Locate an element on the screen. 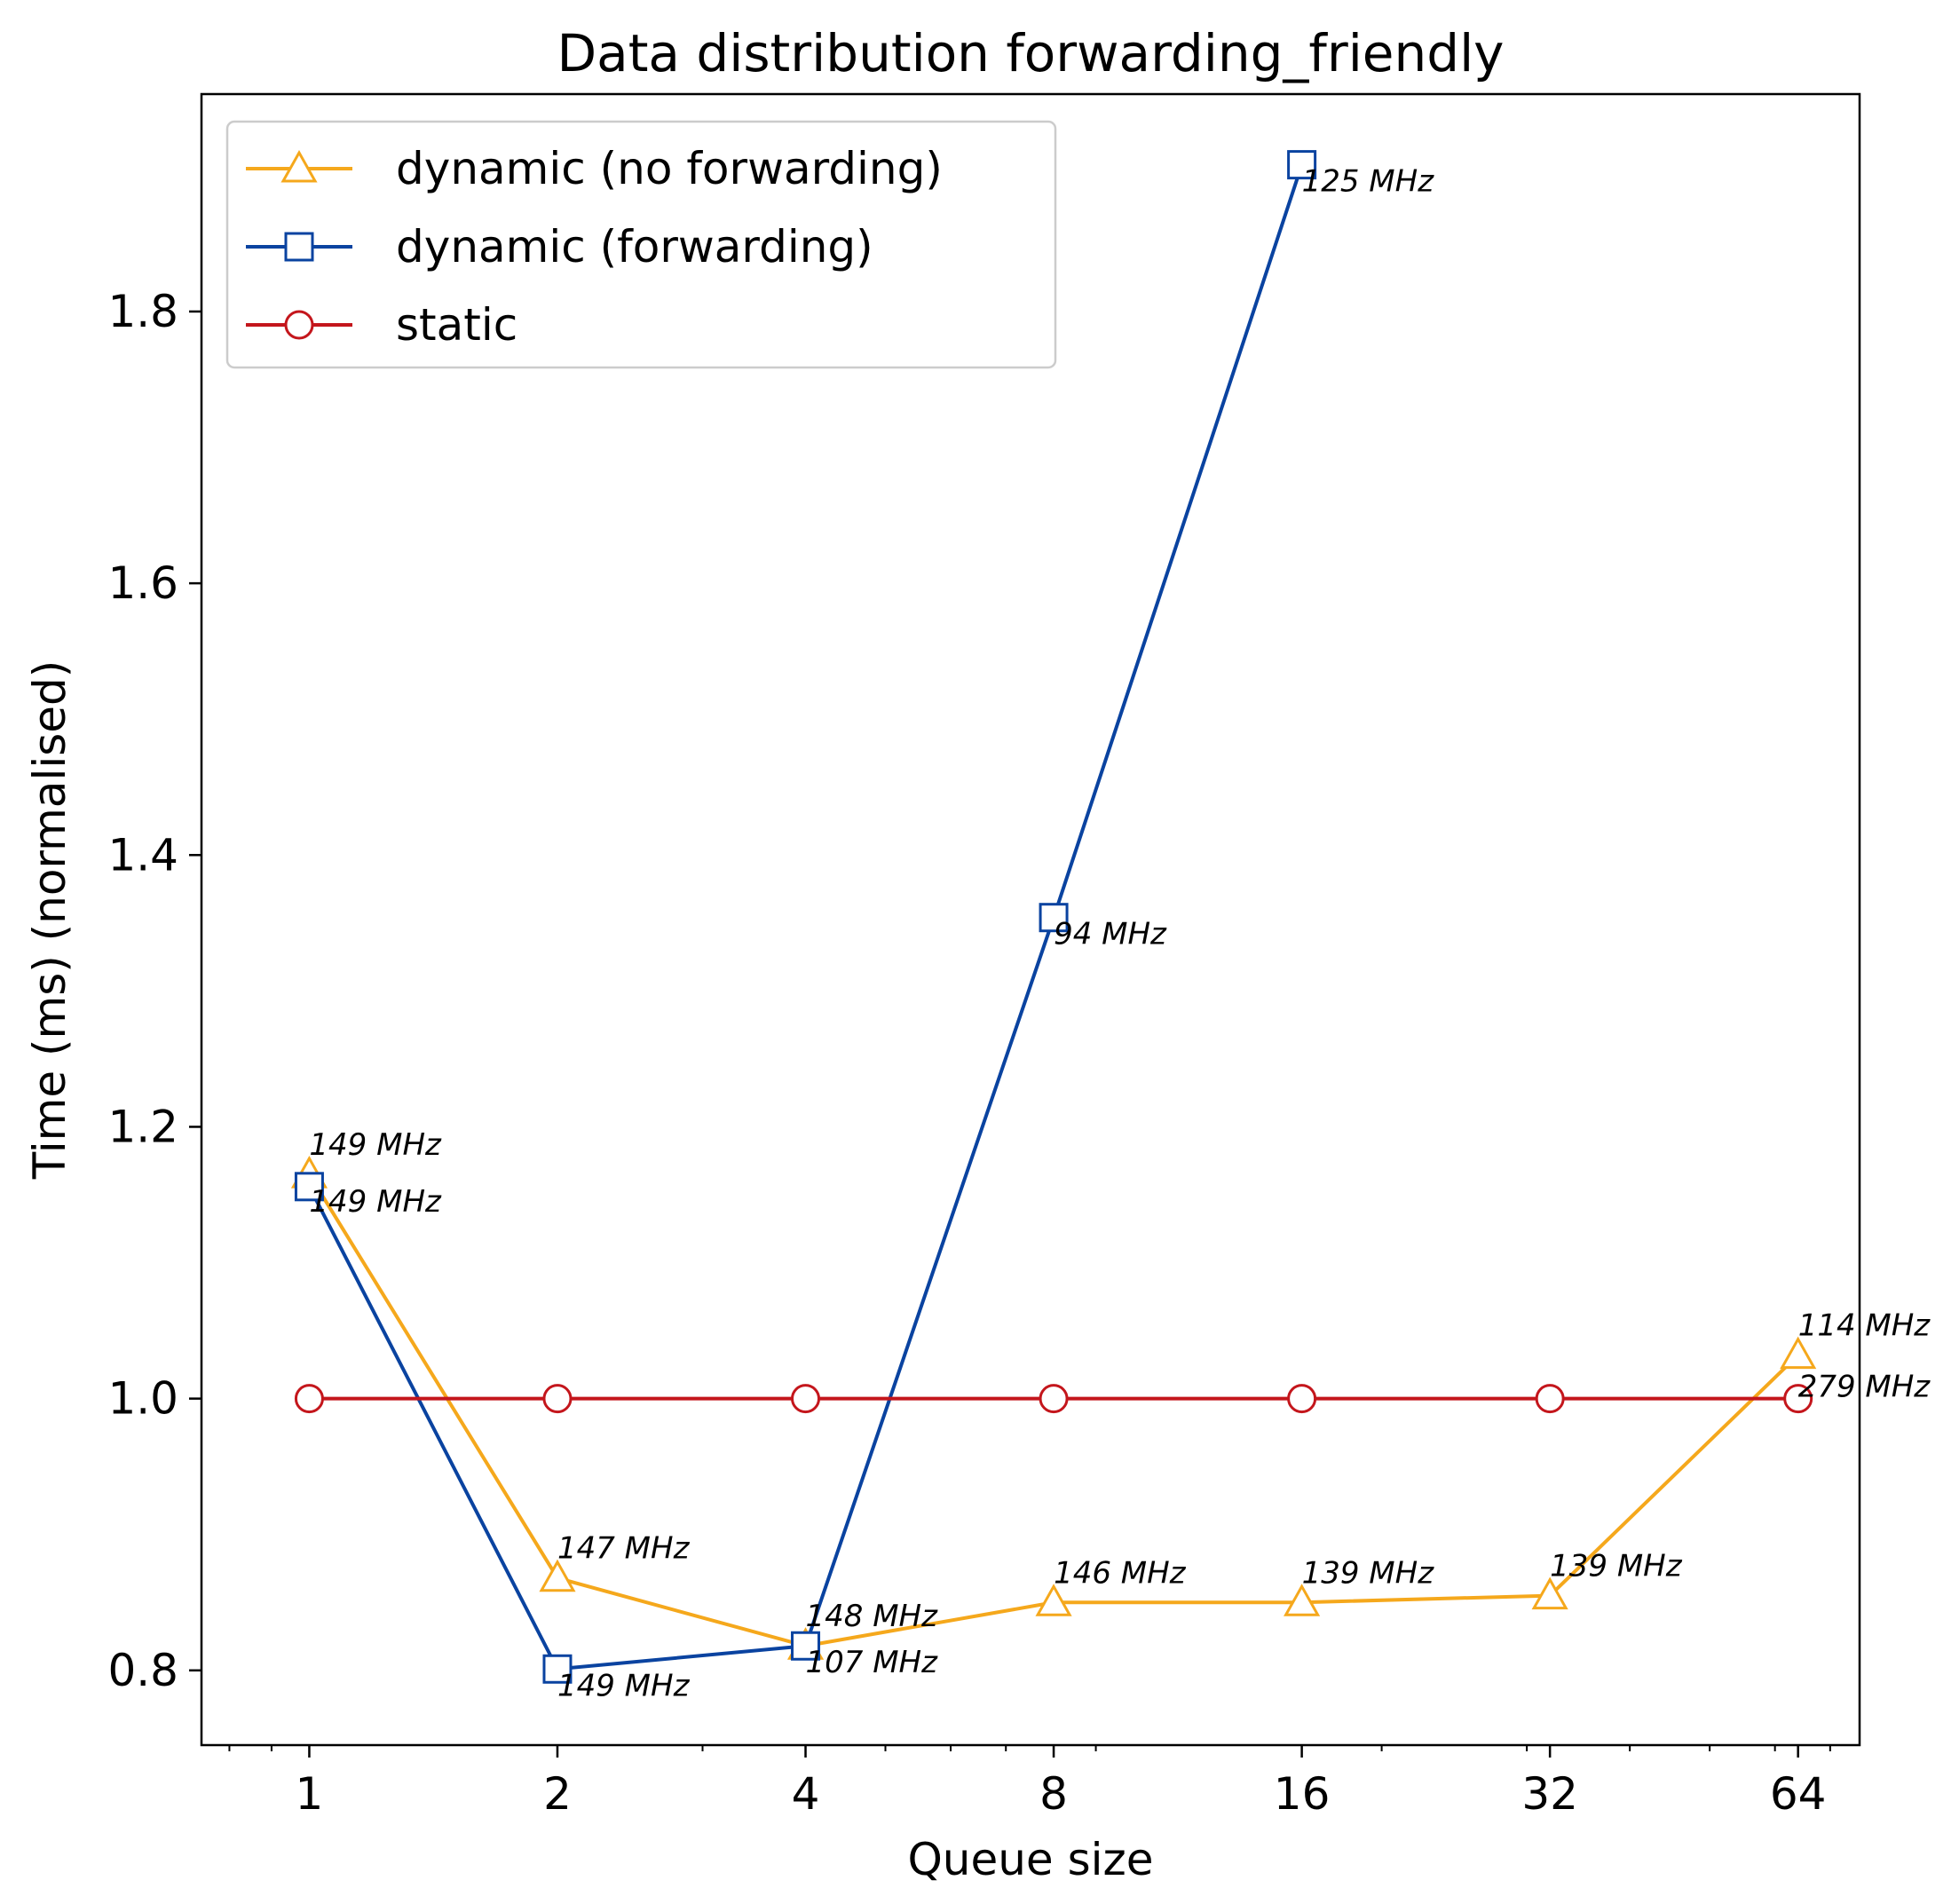 The width and height of the screenshot is (1959, 1904). data-label-s0-3: 146 MHz is located at coordinates (1120, 1573).